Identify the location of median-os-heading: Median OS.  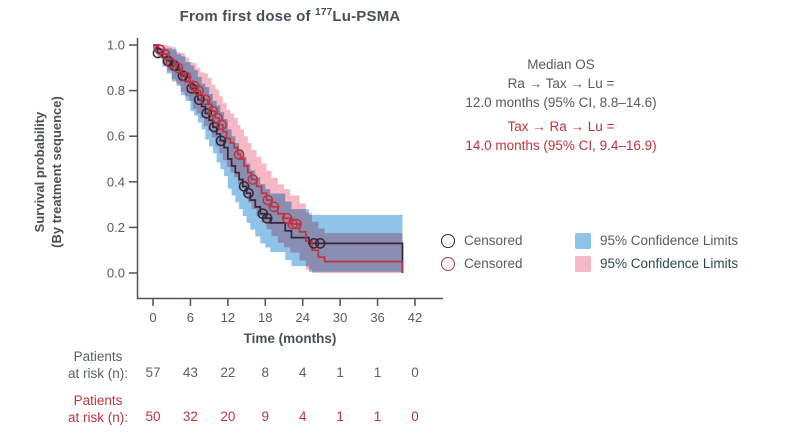
(561, 64).